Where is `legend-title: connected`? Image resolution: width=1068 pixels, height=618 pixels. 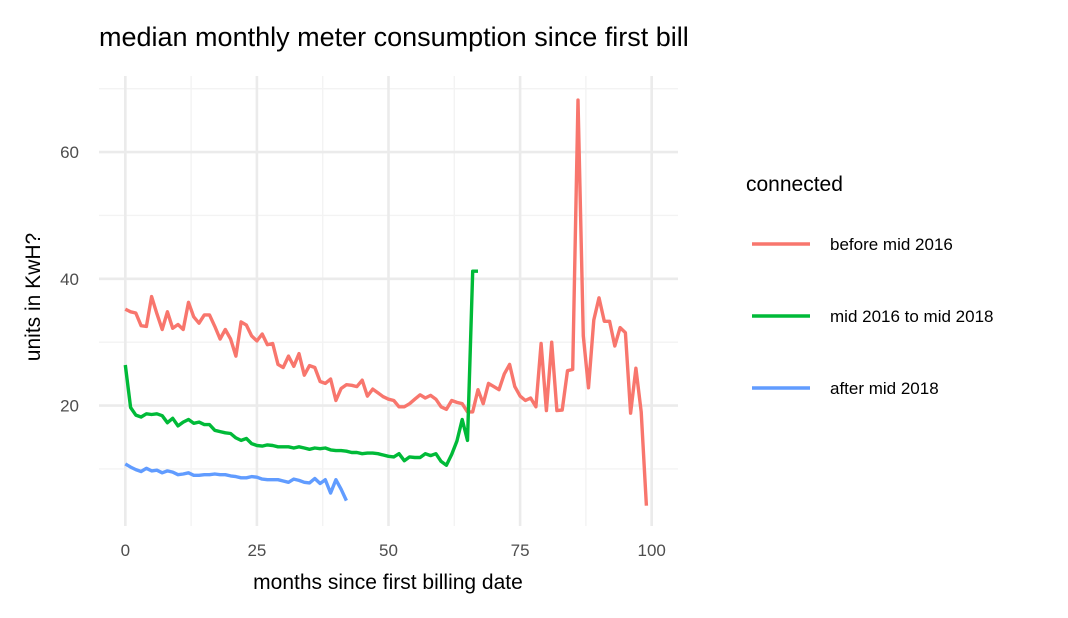 legend-title: connected is located at coordinates (794, 184).